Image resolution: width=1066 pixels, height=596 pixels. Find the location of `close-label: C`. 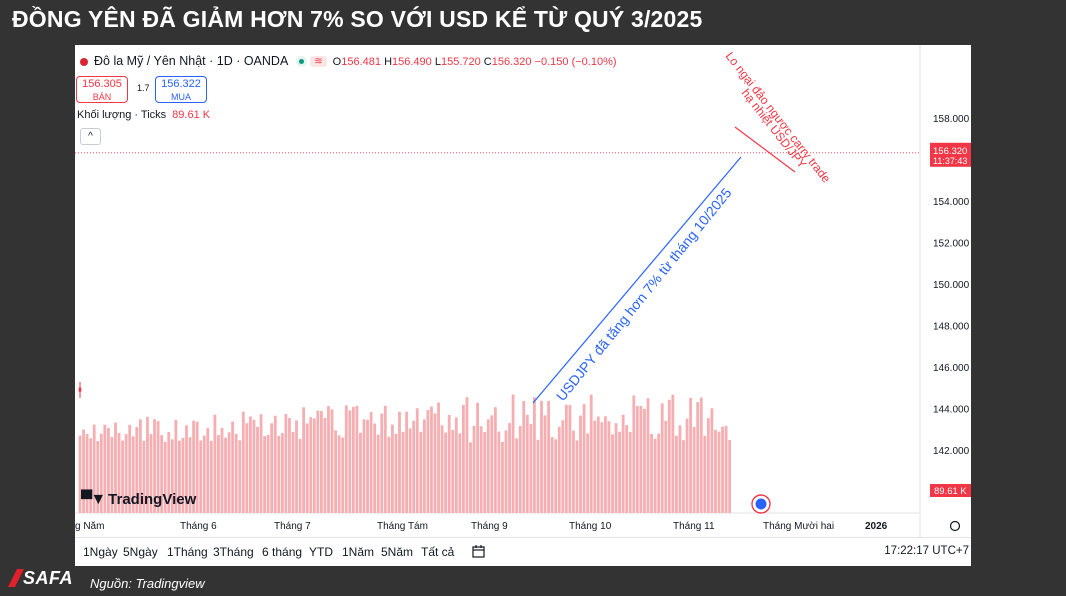

close-label: C is located at coordinates (487, 62).